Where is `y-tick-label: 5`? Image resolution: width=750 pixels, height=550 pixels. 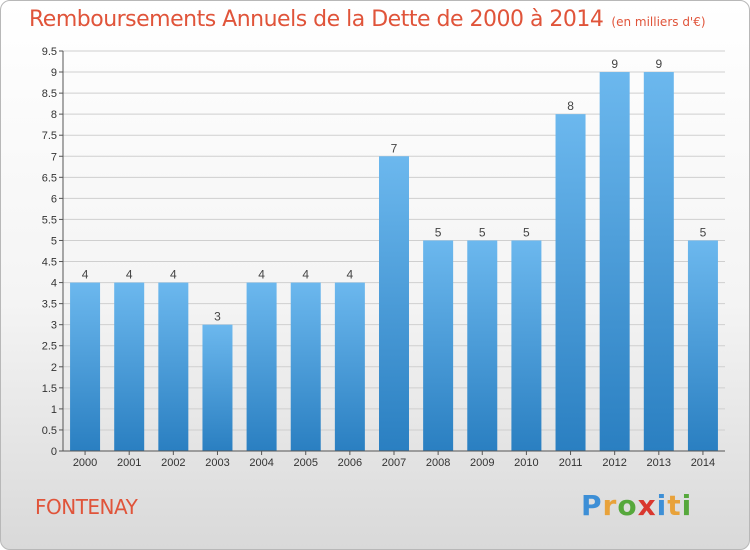 y-tick-label: 5 is located at coordinates (54, 241).